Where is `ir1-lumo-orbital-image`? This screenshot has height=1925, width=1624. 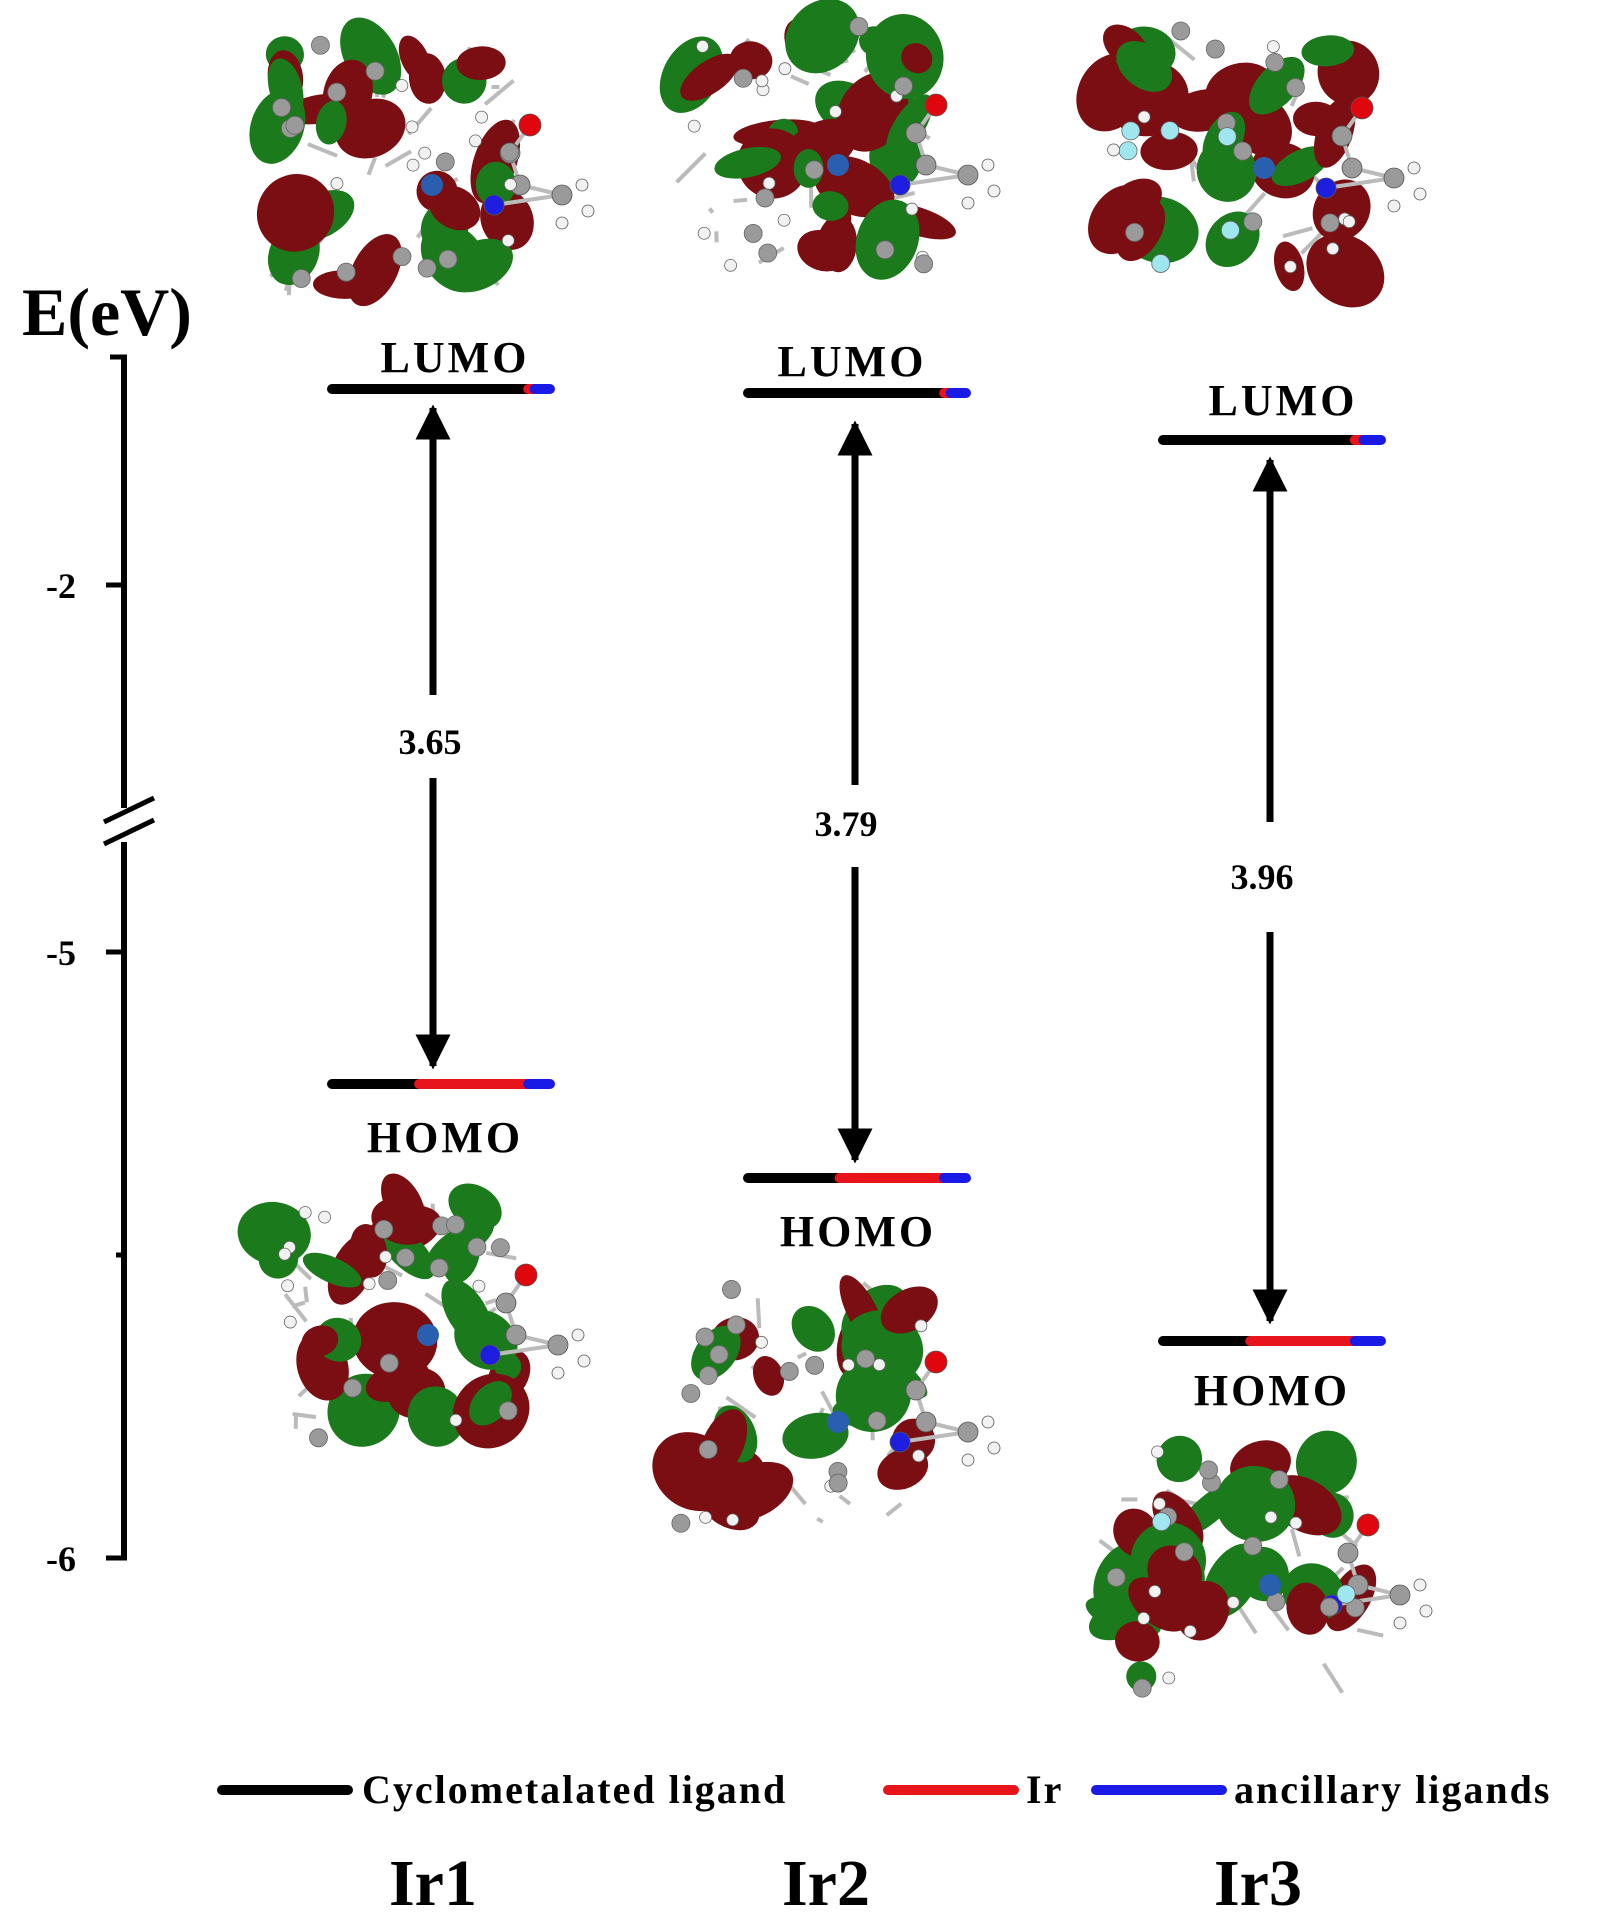
ir1-lumo-orbital-image is located at coordinates (422, 162).